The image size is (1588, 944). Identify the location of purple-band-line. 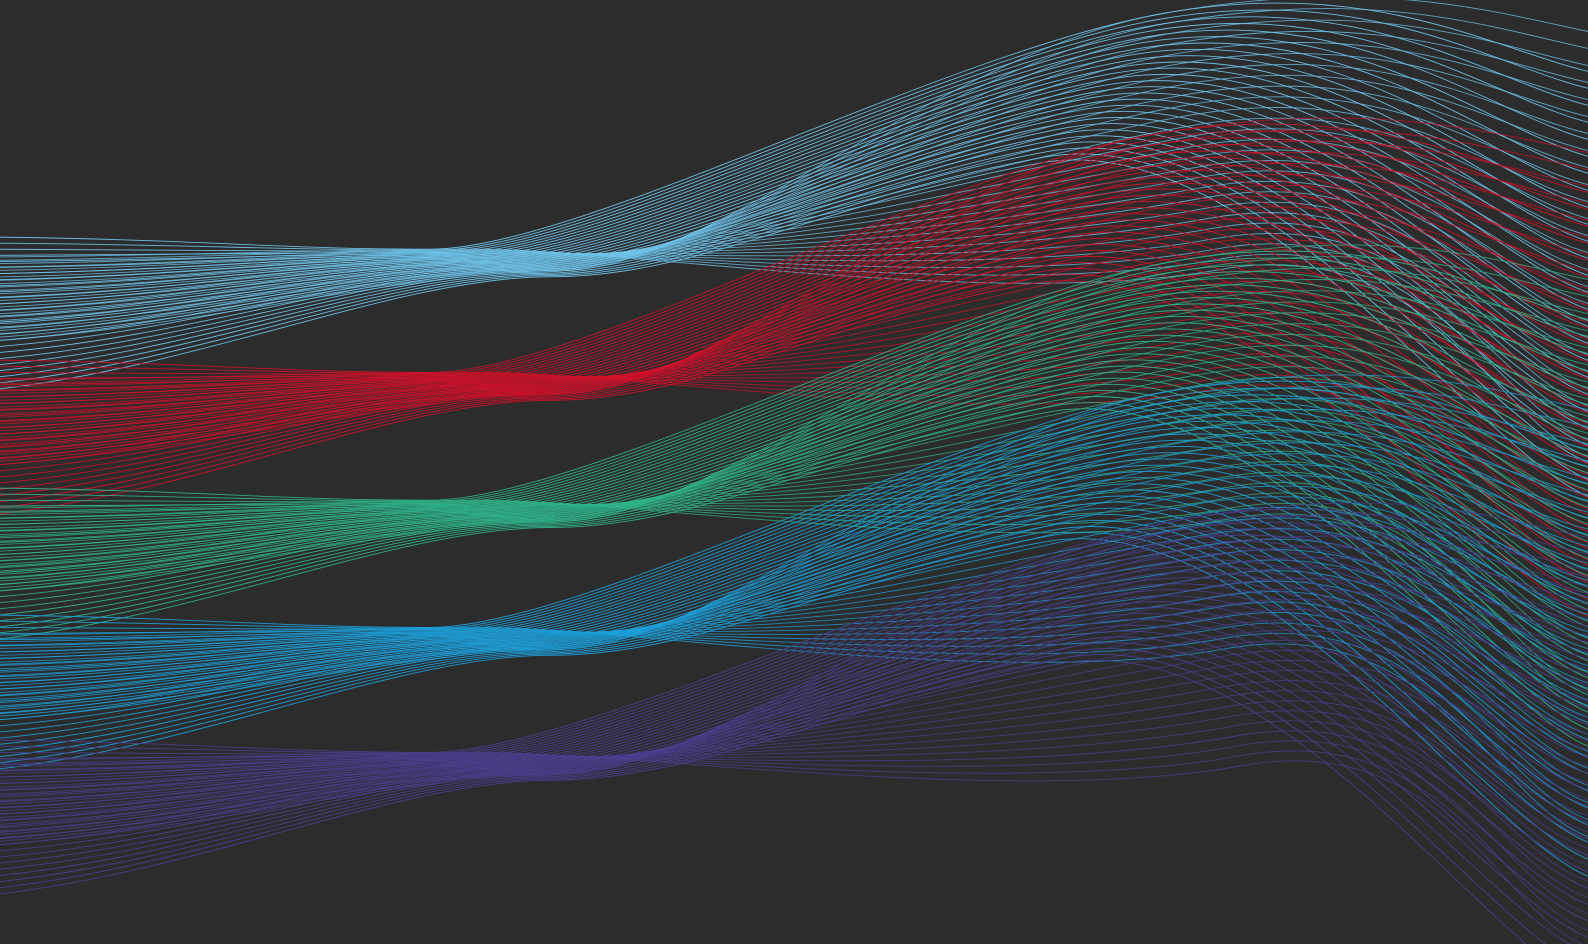
(794, 735).